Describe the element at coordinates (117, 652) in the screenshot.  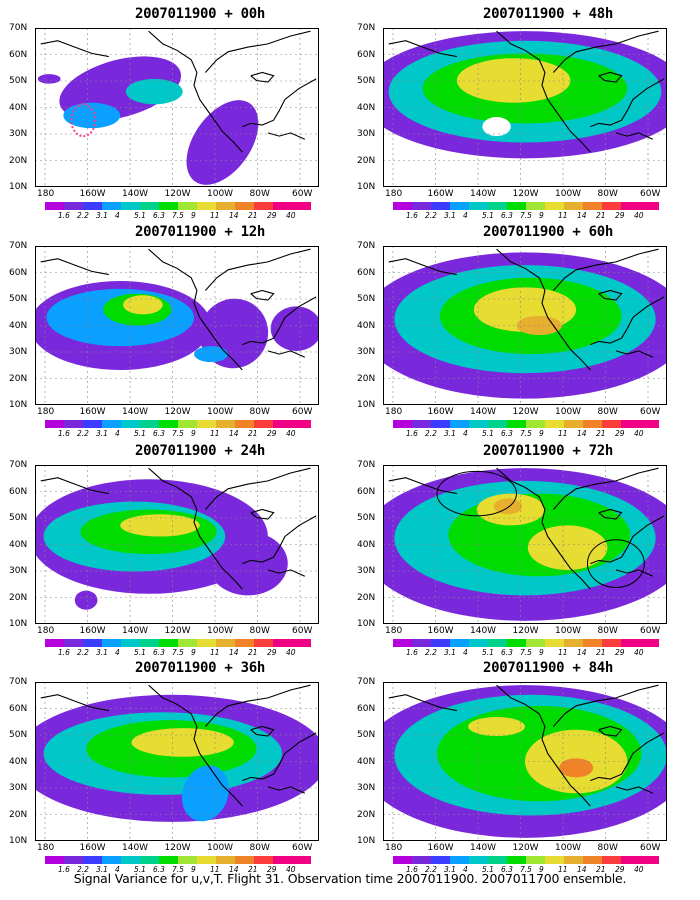
I see `colorbar-label: 4` at that location.